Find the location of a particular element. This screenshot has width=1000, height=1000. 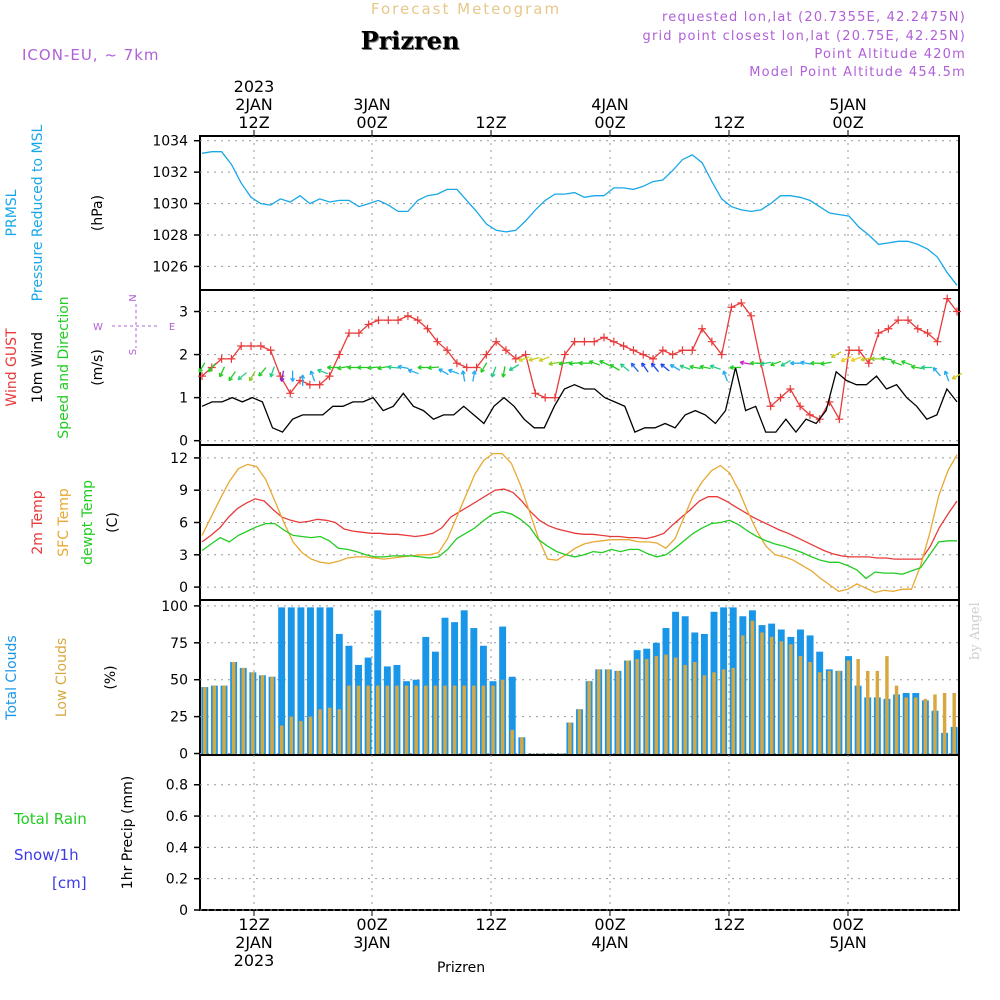

bottom-axis-date: 2JAN is located at coordinates (254, 942).